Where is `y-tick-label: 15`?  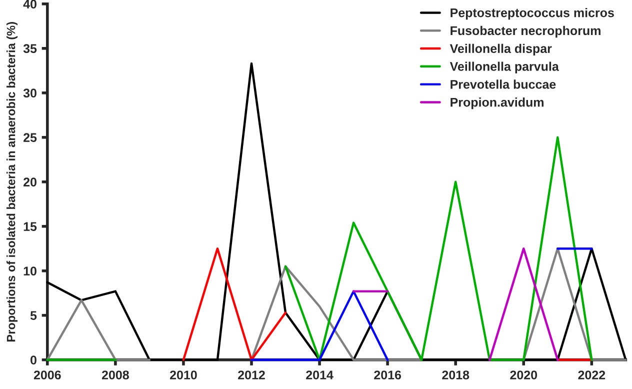
y-tick-label: 15 is located at coordinates (30, 226).